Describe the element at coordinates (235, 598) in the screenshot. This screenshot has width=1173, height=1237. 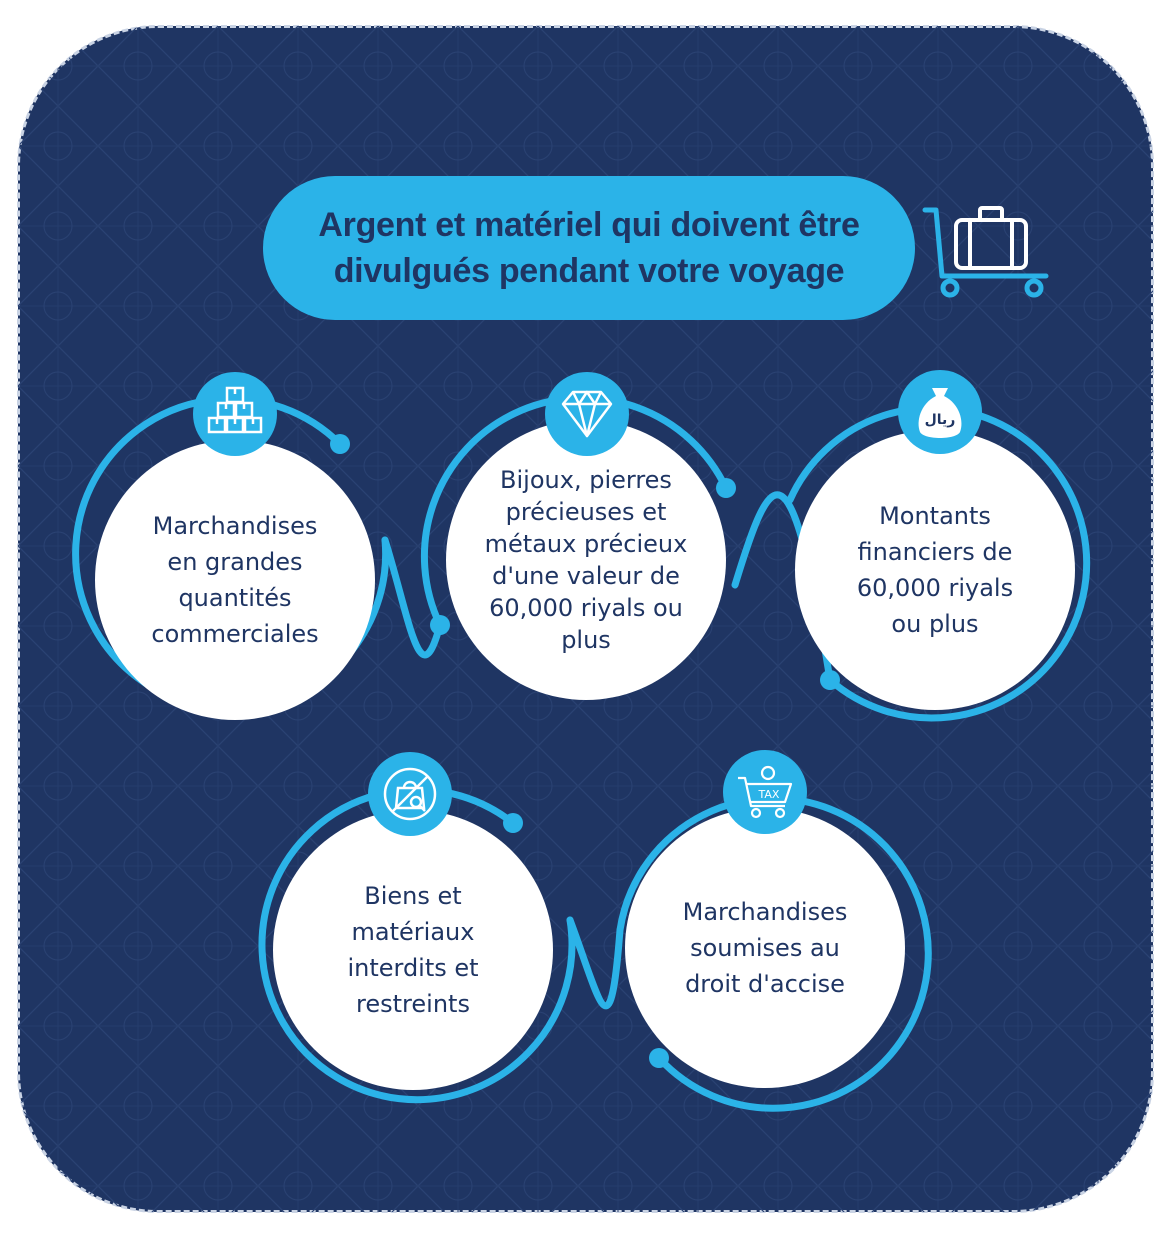
I see `item-1-line: quantités` at that location.